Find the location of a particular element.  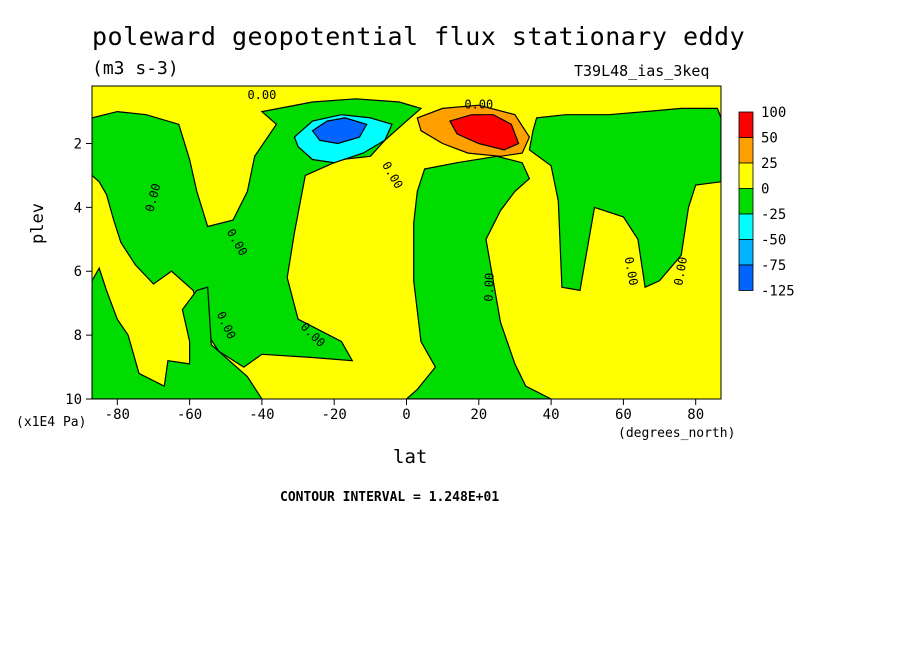

run-id: T39L48_ias_3keq is located at coordinates (642, 71).